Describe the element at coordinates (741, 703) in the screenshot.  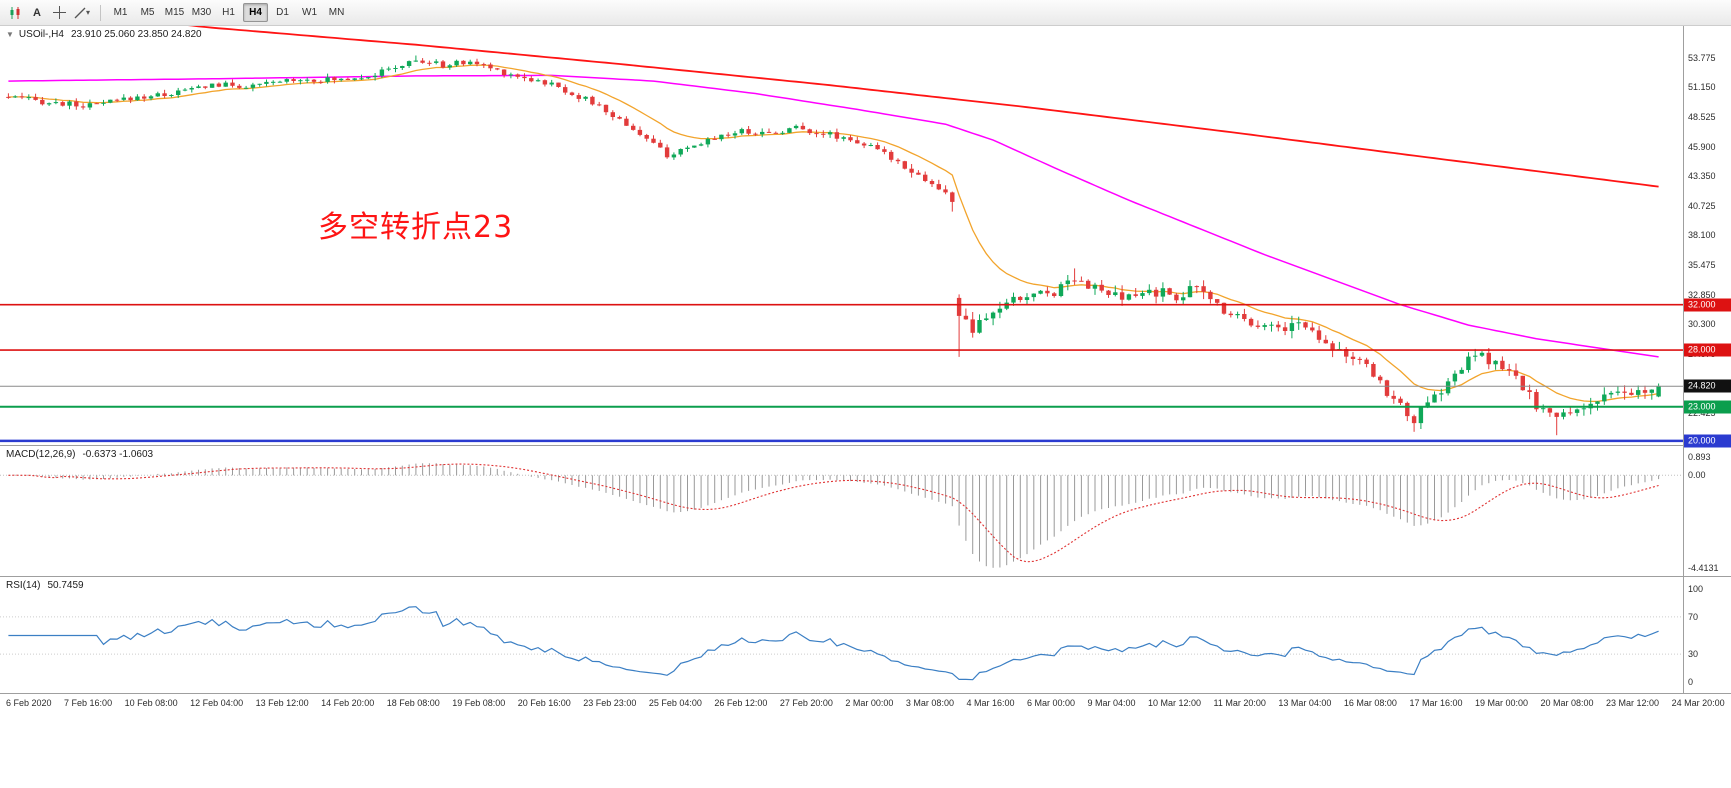
I see `time-label: 26 Feb 12:00` at that location.